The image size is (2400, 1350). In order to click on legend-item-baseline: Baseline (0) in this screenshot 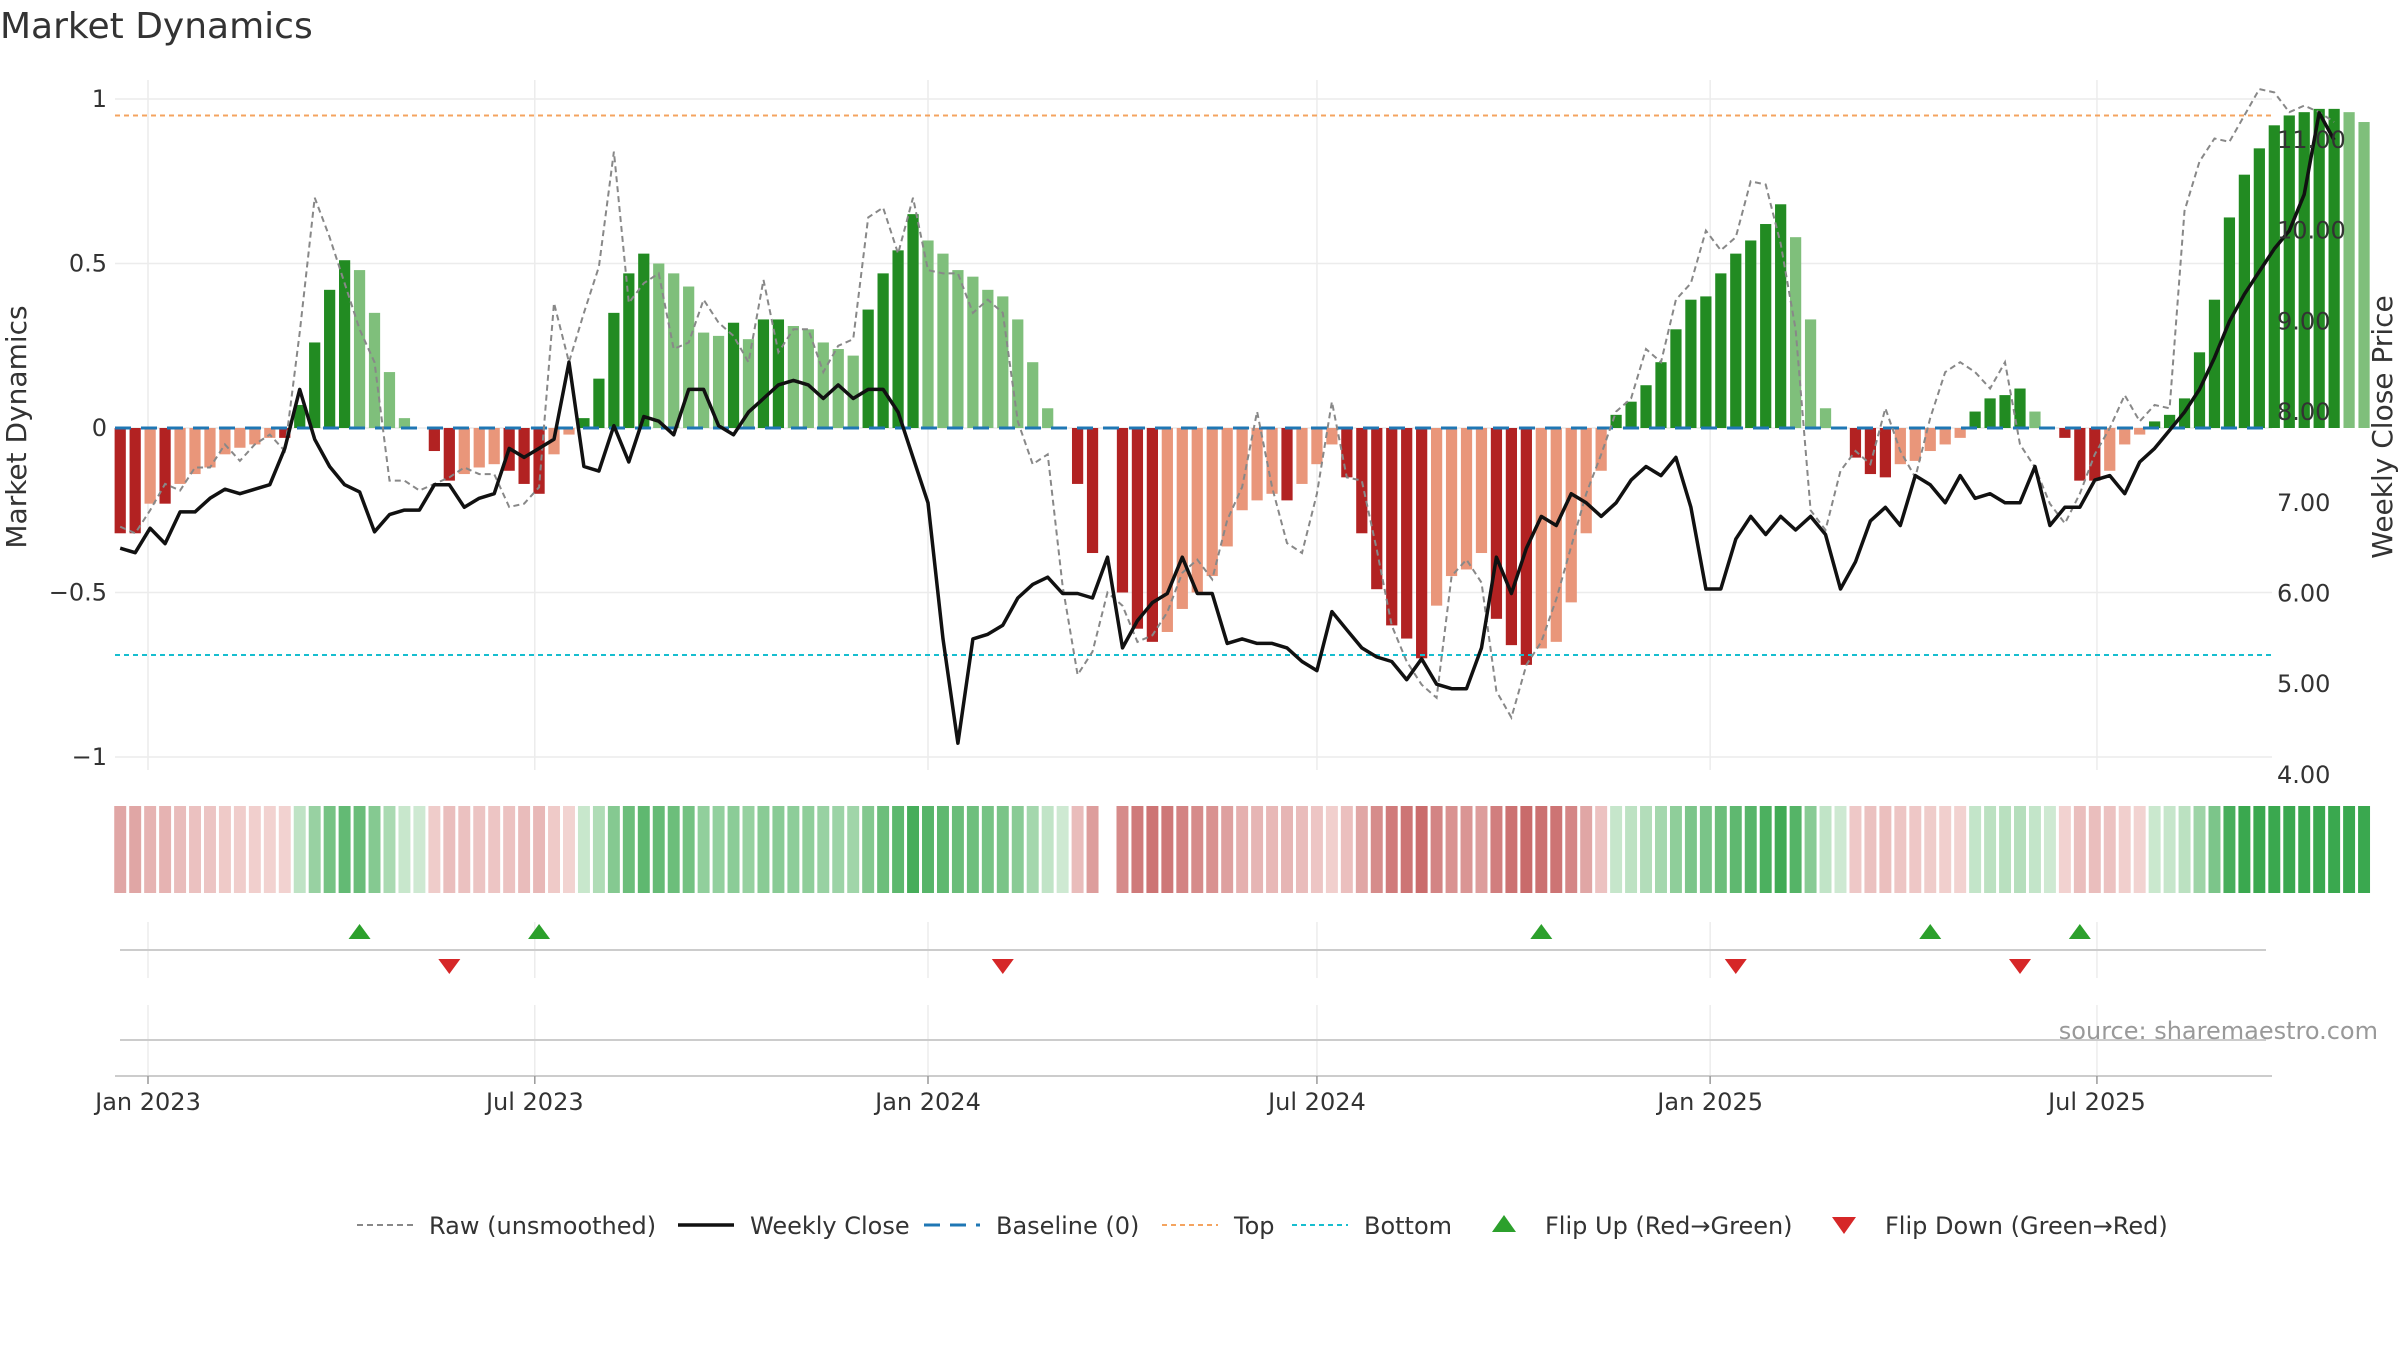, I will do `click(1031, 1226)`.